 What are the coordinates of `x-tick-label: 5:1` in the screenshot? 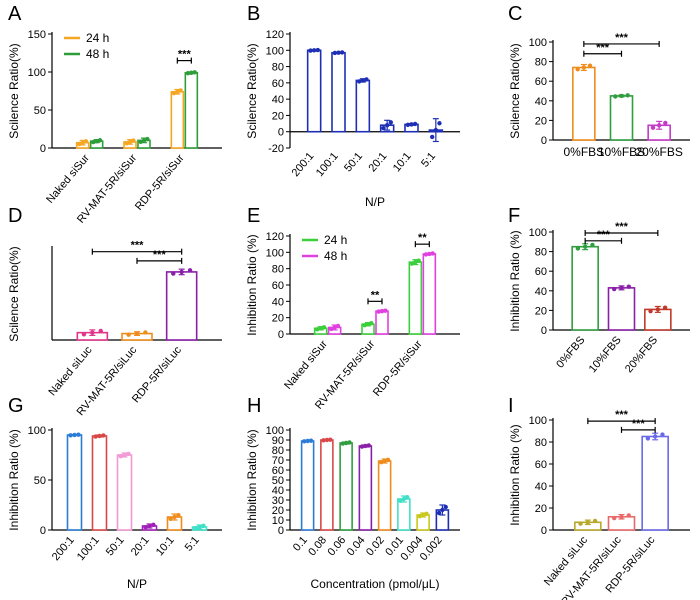 It's located at (428, 159).